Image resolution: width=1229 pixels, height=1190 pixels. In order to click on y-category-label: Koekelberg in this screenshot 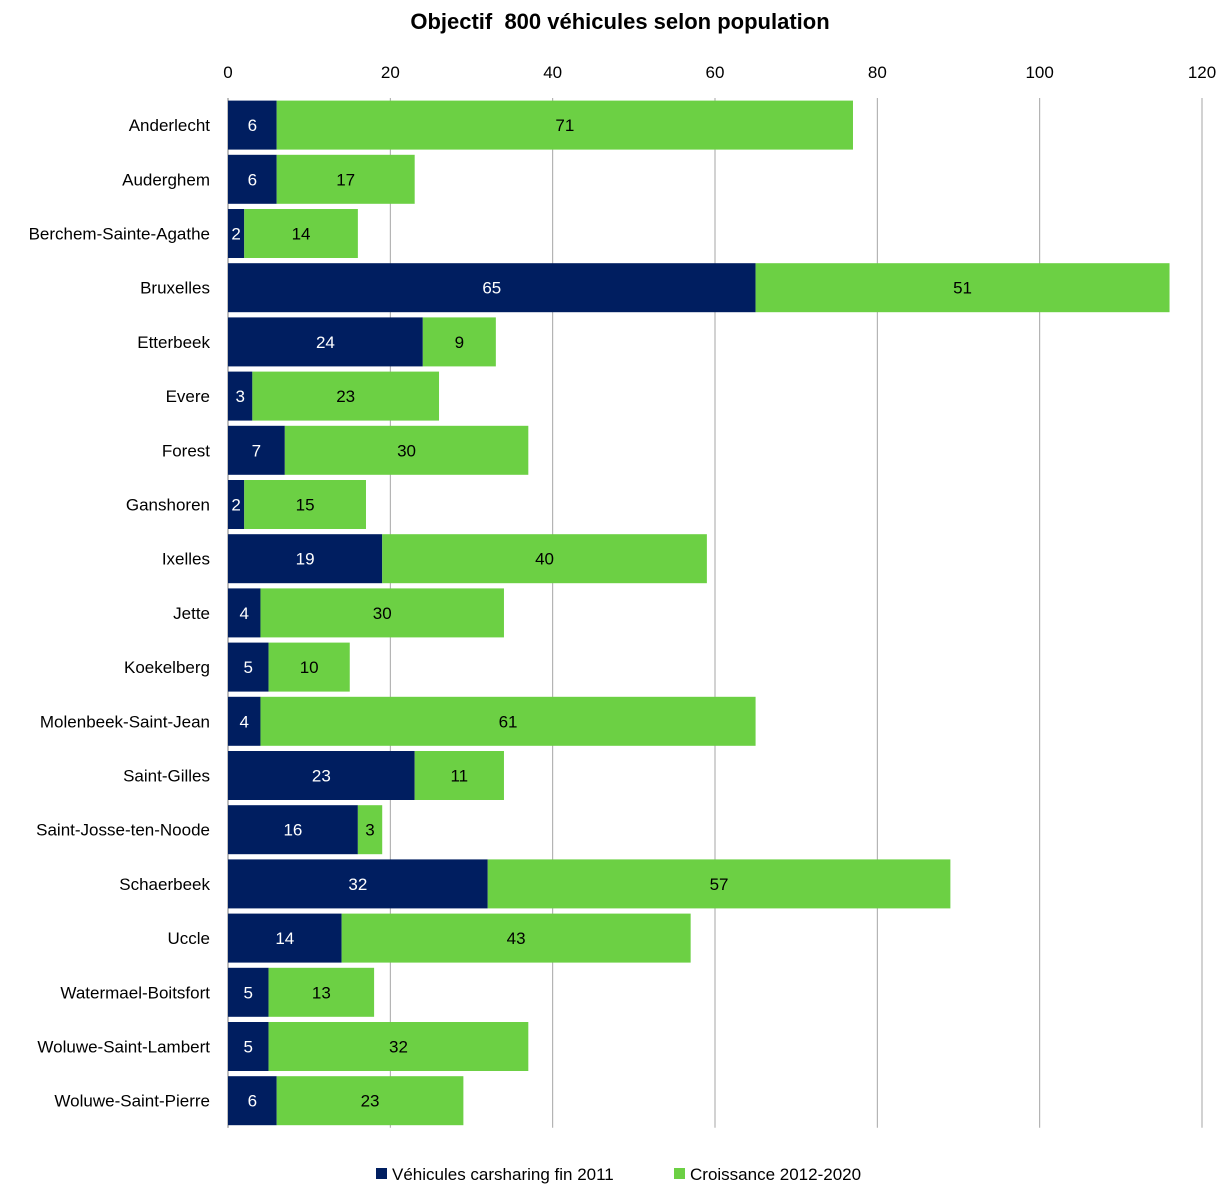, I will do `click(167, 667)`.